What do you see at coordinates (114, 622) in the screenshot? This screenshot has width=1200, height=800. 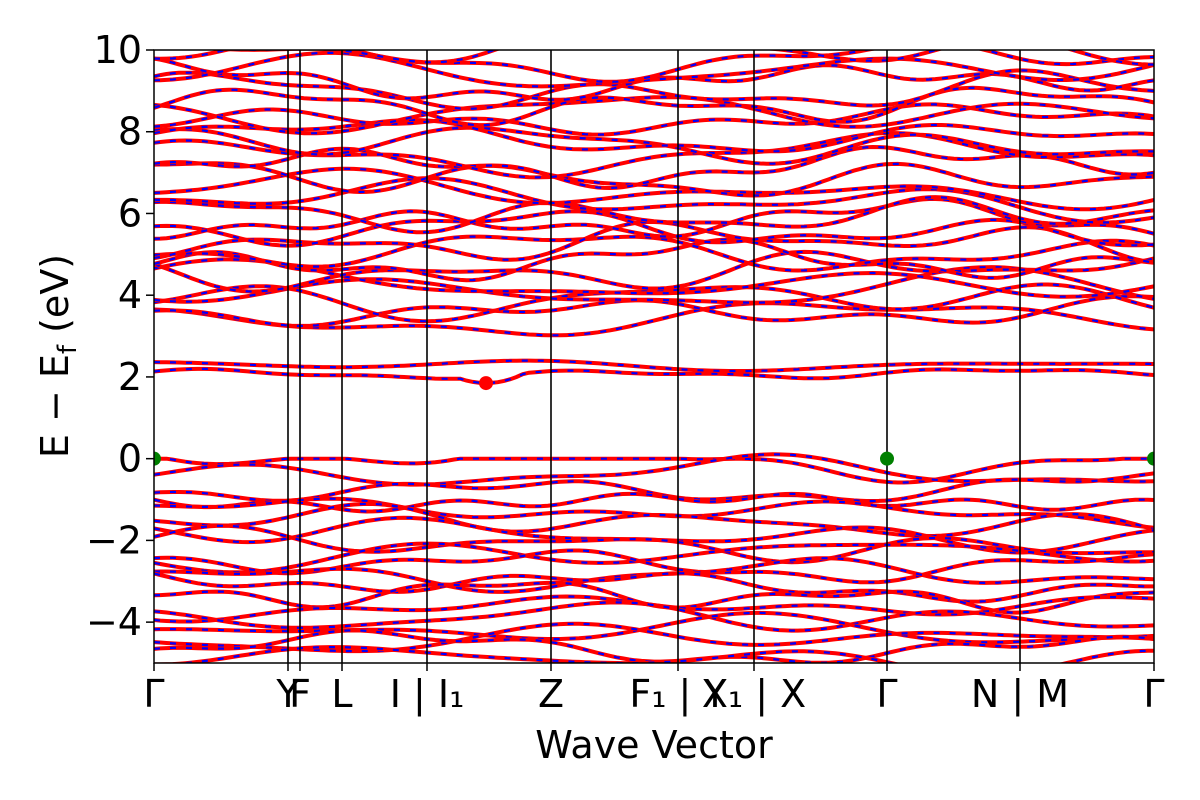 I see `y-tick-label: −4` at bounding box center [114, 622].